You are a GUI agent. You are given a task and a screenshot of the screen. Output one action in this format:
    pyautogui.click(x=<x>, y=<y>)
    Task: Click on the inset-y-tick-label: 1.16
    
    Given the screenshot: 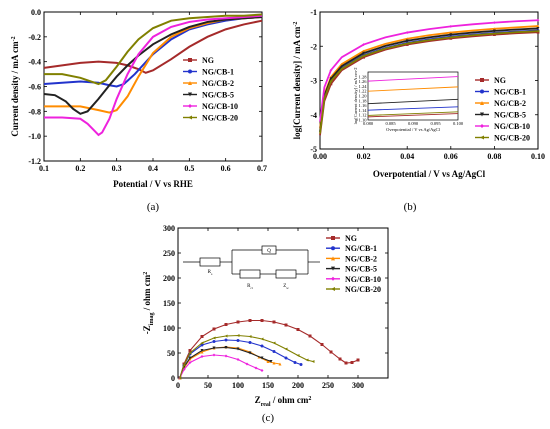 What is the action you would take?
    pyautogui.click(x=363, y=105)
    